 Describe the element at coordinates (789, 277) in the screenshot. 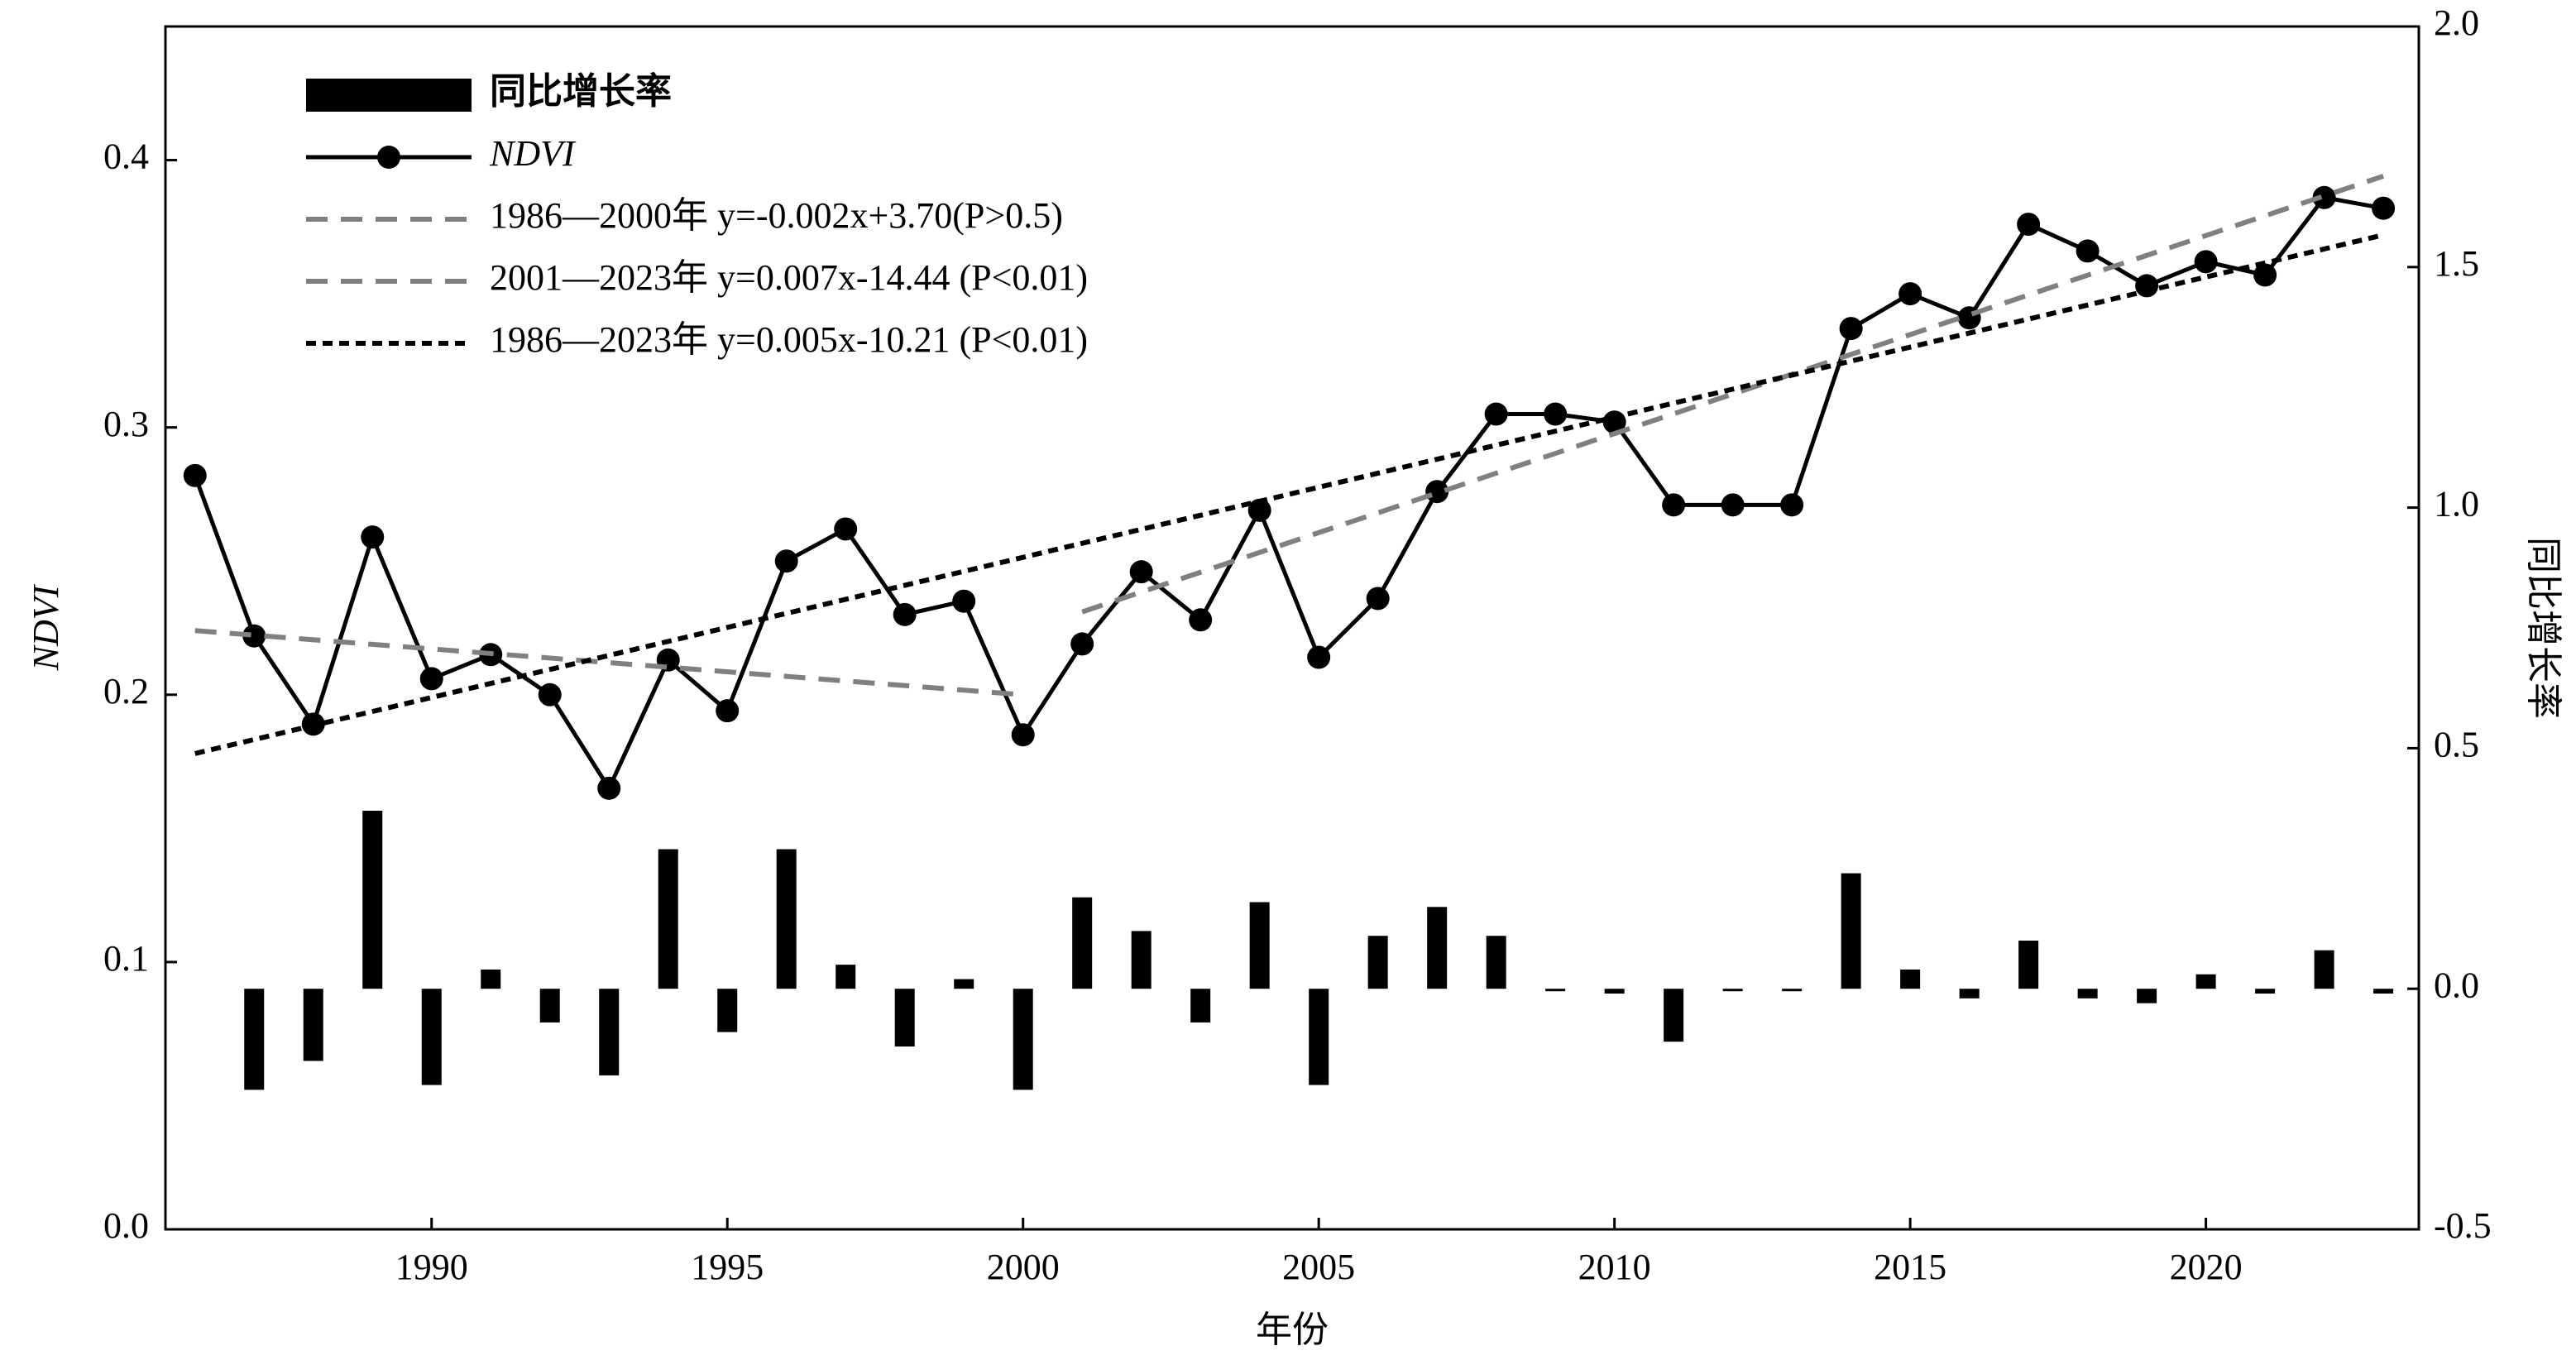

I see `legend-label: 2001—2023年 y=0.007x-14.44 (P<0.01)` at that location.